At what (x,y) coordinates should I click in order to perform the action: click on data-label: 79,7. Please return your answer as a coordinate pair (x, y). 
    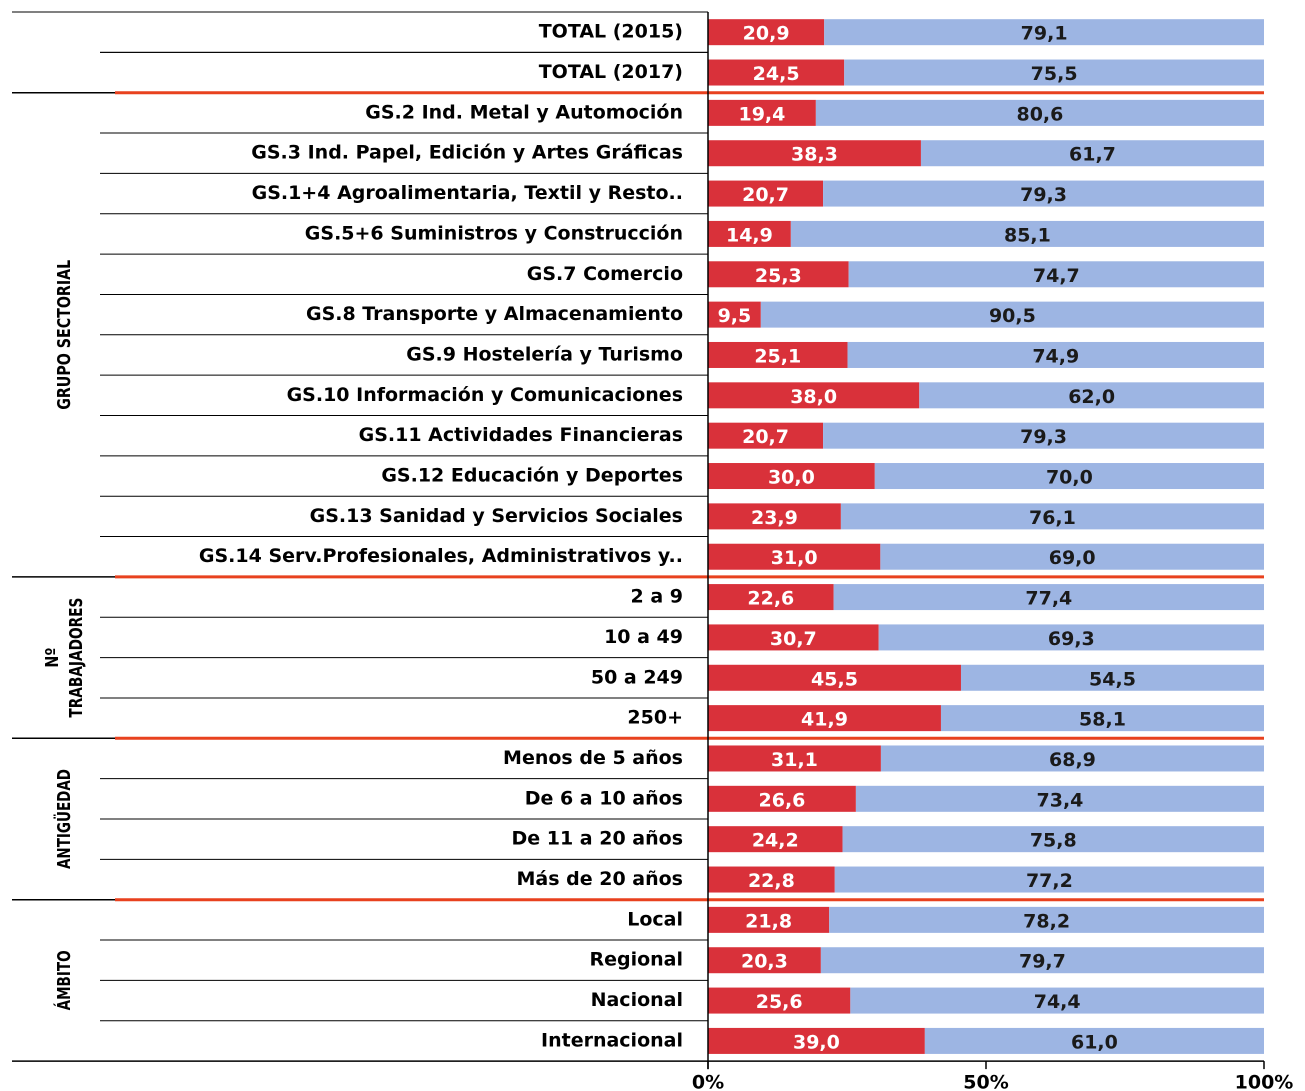
    Looking at the image, I should click on (1042, 962).